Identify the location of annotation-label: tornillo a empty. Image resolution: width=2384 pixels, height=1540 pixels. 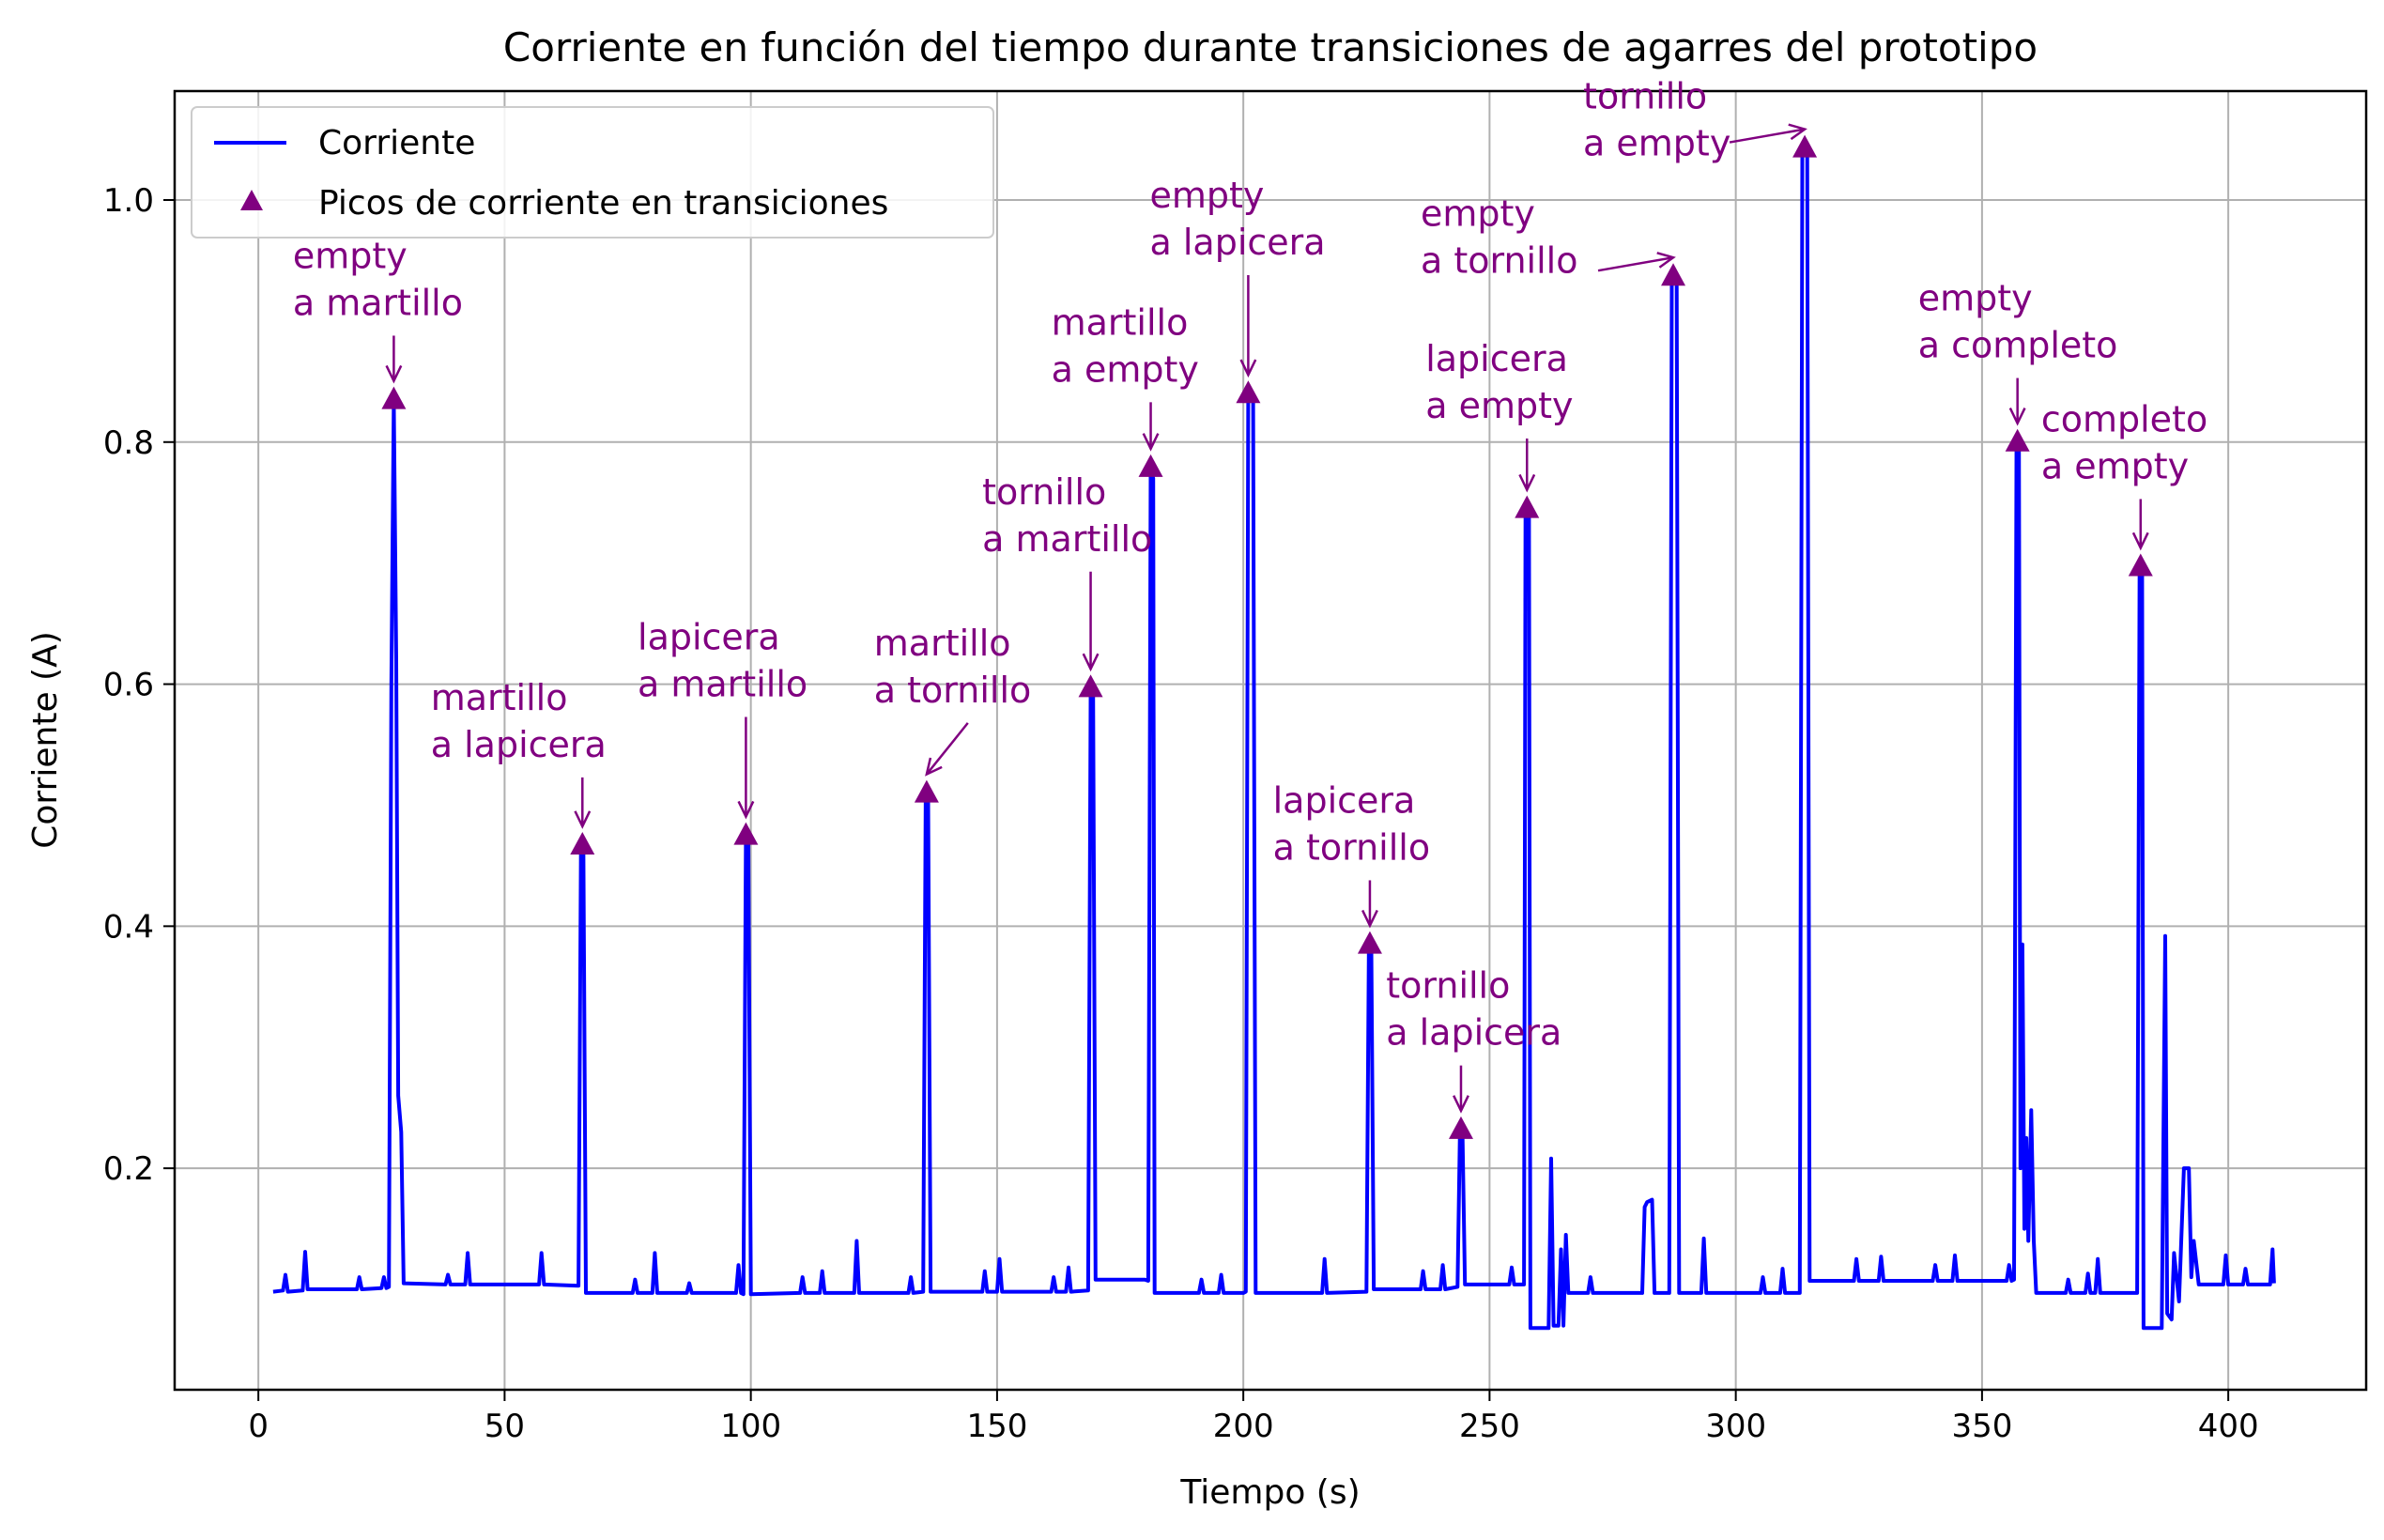
(1656, 119).